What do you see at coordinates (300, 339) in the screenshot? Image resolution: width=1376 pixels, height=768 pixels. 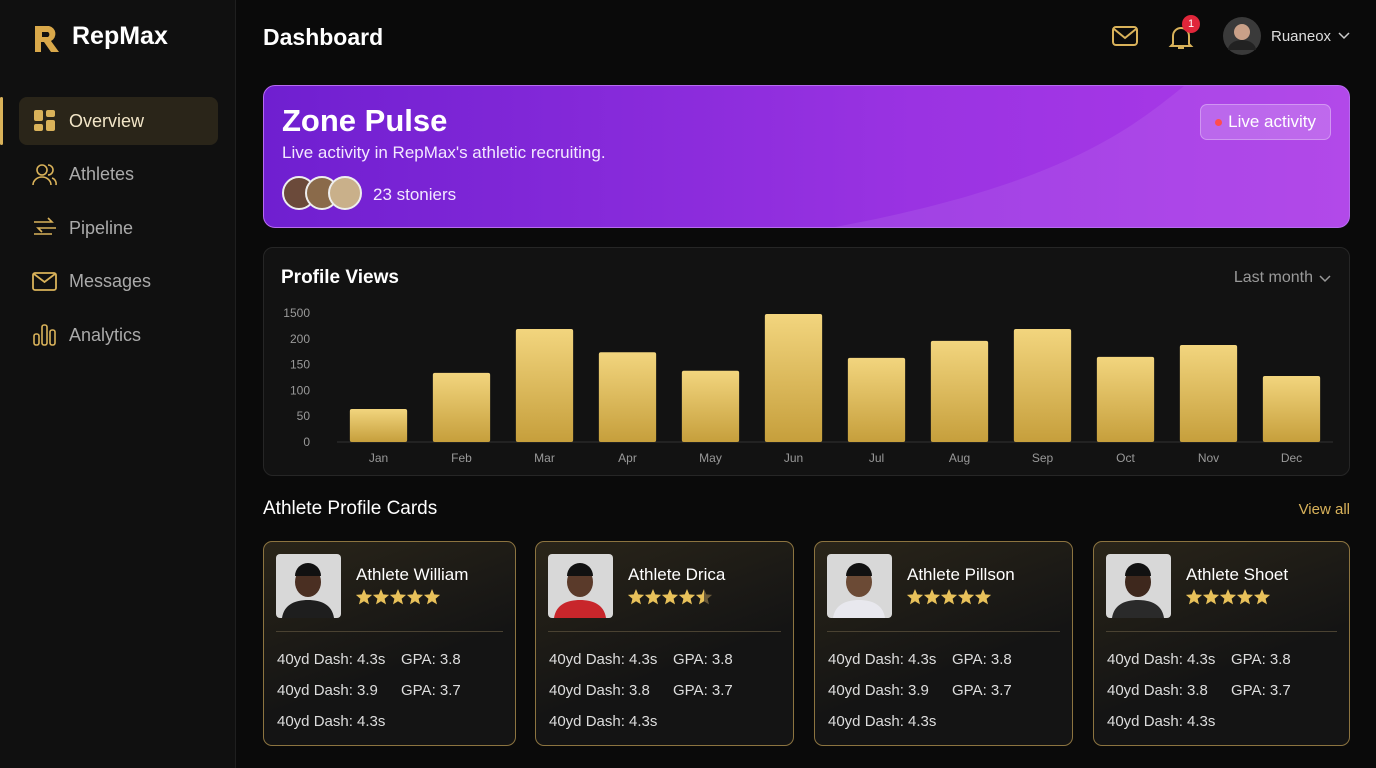 I see `y-tick-label: 200` at bounding box center [300, 339].